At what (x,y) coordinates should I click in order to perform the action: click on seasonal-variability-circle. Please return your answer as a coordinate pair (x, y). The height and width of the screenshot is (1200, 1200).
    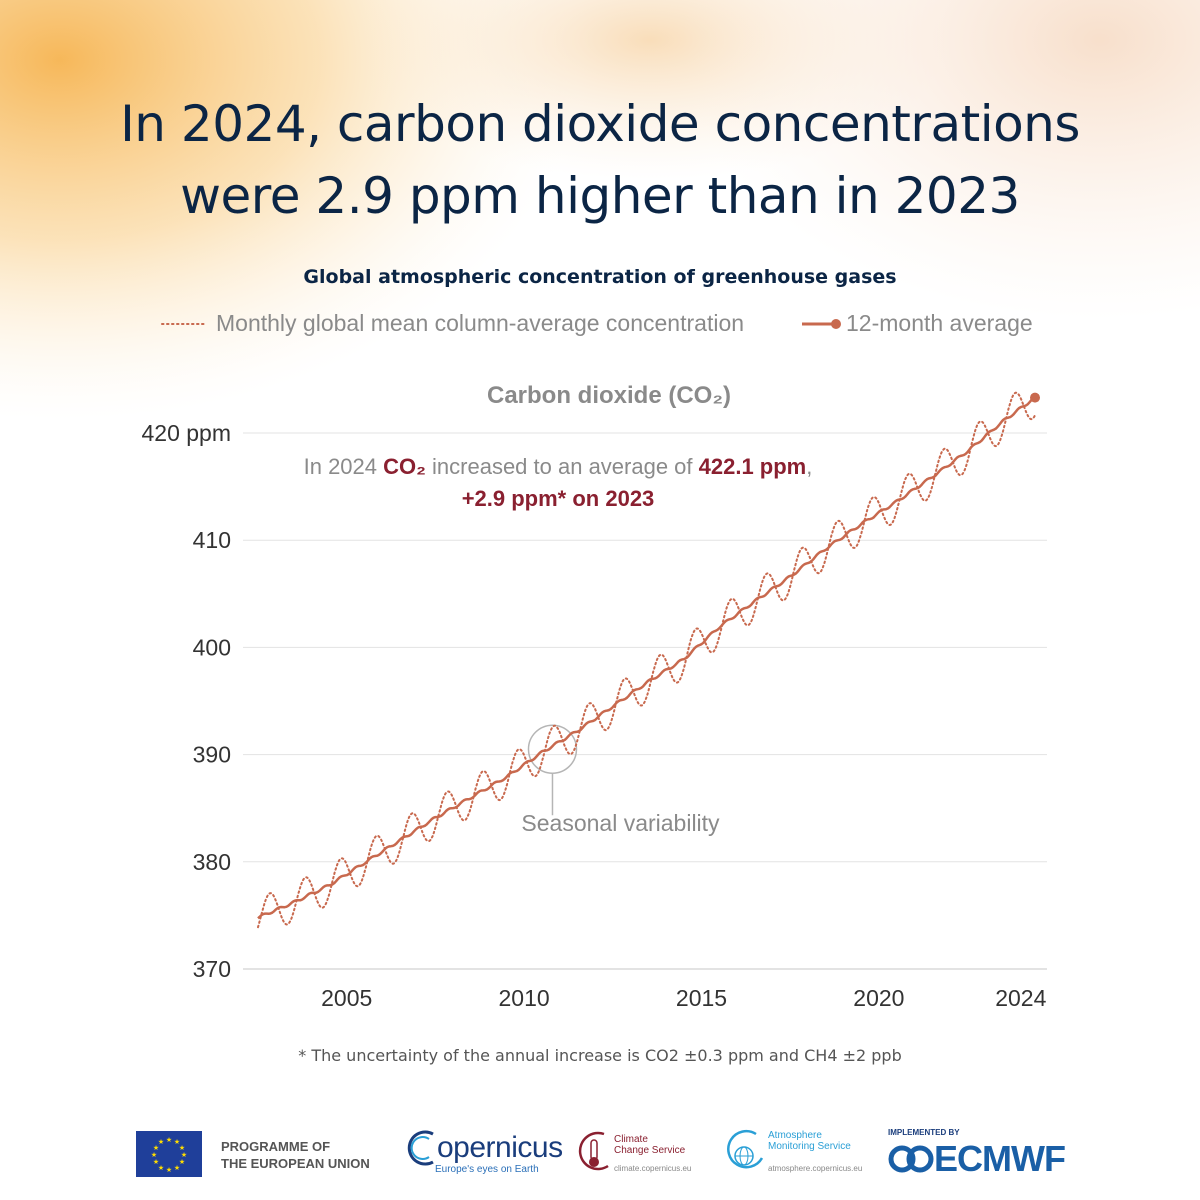
    Looking at the image, I should click on (552, 749).